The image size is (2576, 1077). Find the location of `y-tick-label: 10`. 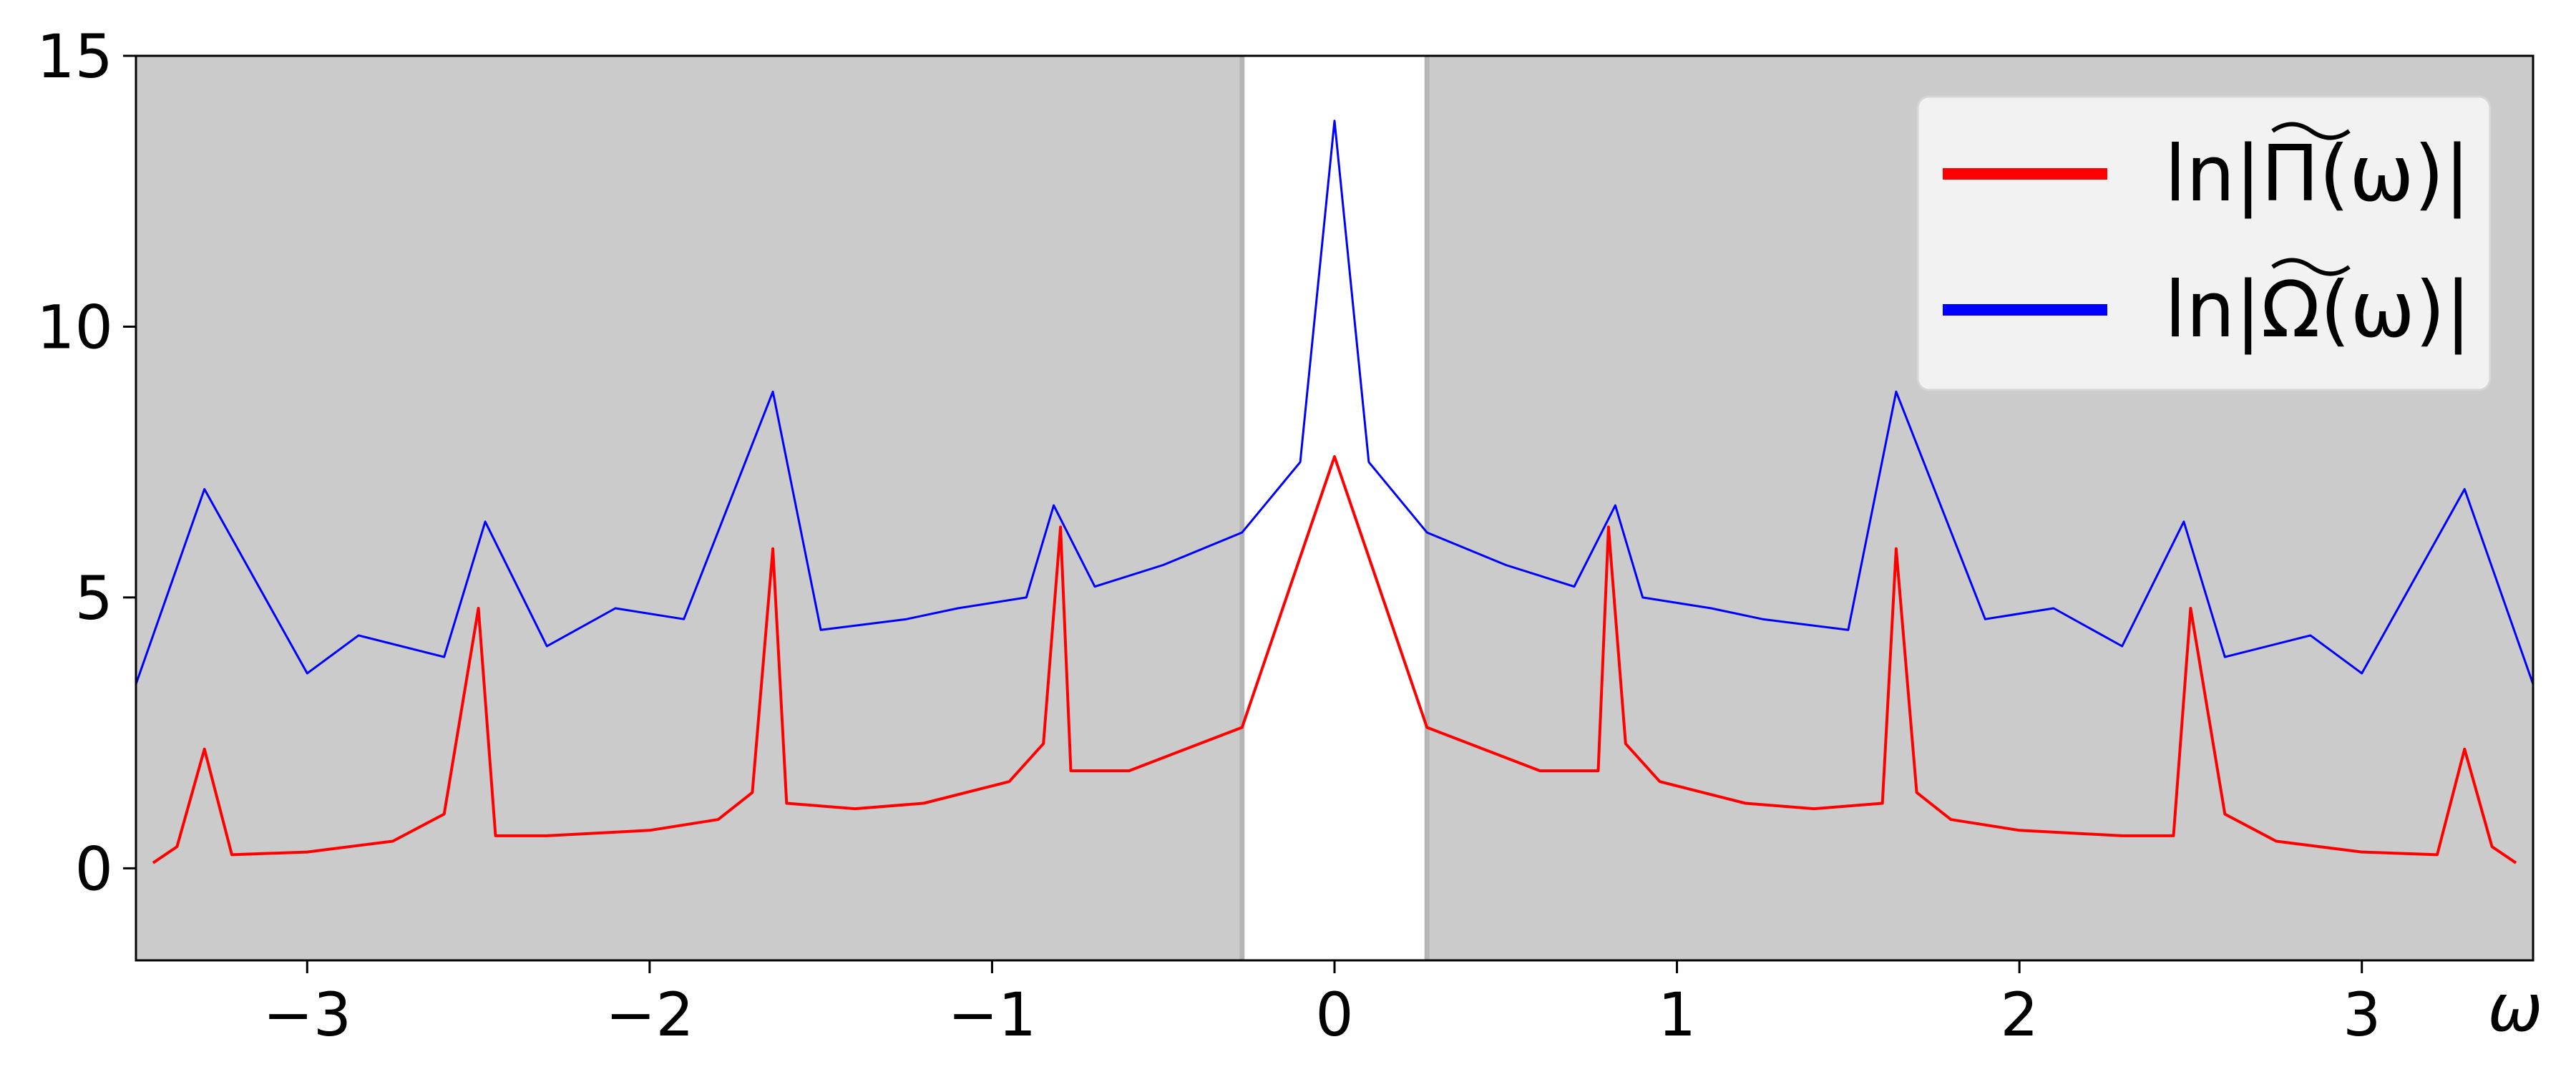

y-tick-label: 10 is located at coordinates (74, 327).